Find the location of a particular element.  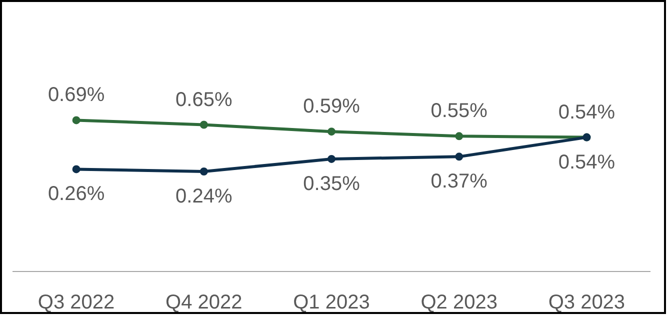

data-label: 0.69% is located at coordinates (76, 95).